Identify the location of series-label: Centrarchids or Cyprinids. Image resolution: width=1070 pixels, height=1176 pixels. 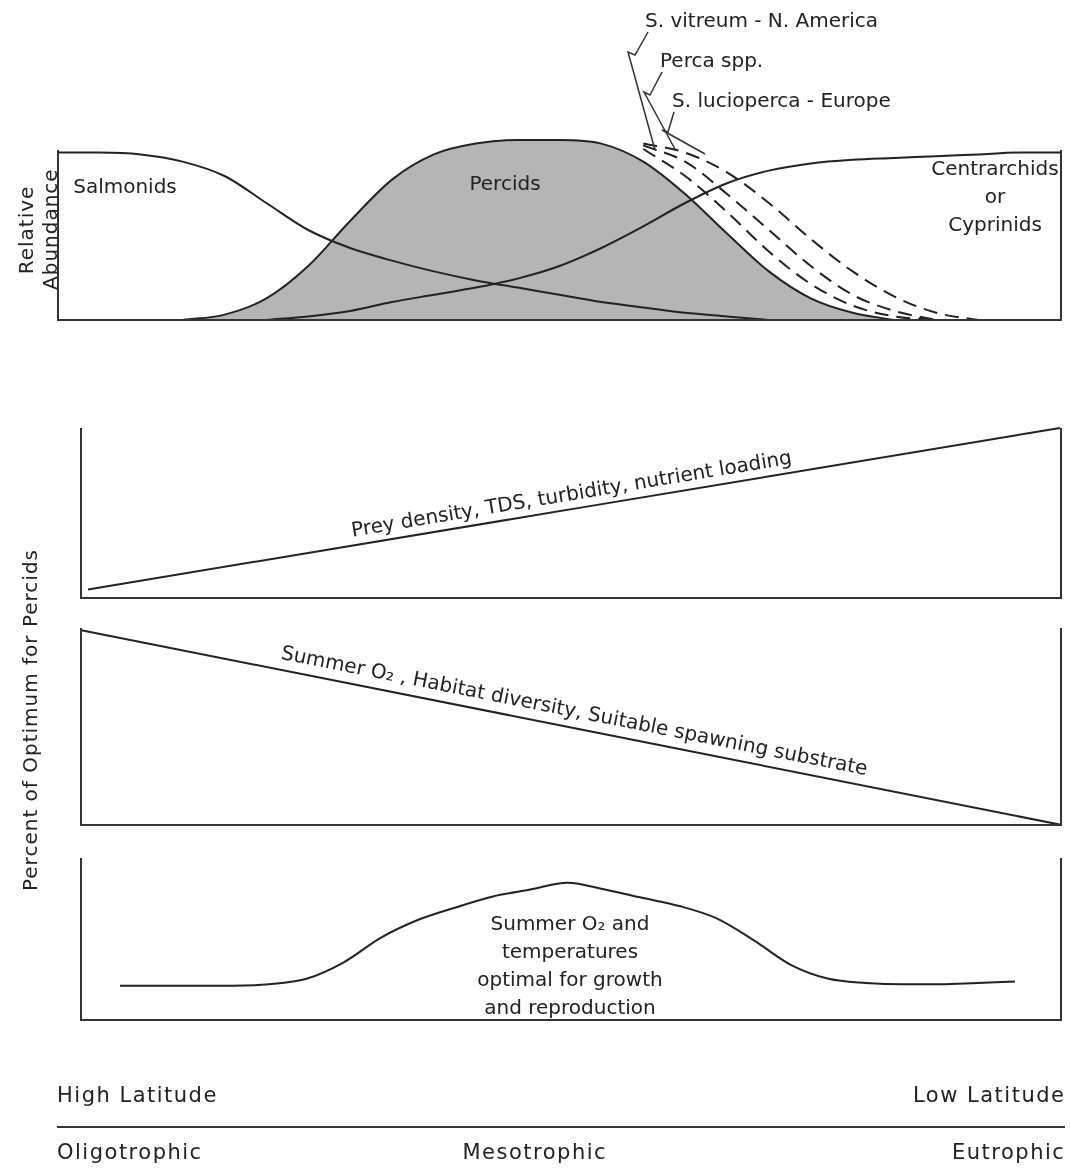
(995, 196).